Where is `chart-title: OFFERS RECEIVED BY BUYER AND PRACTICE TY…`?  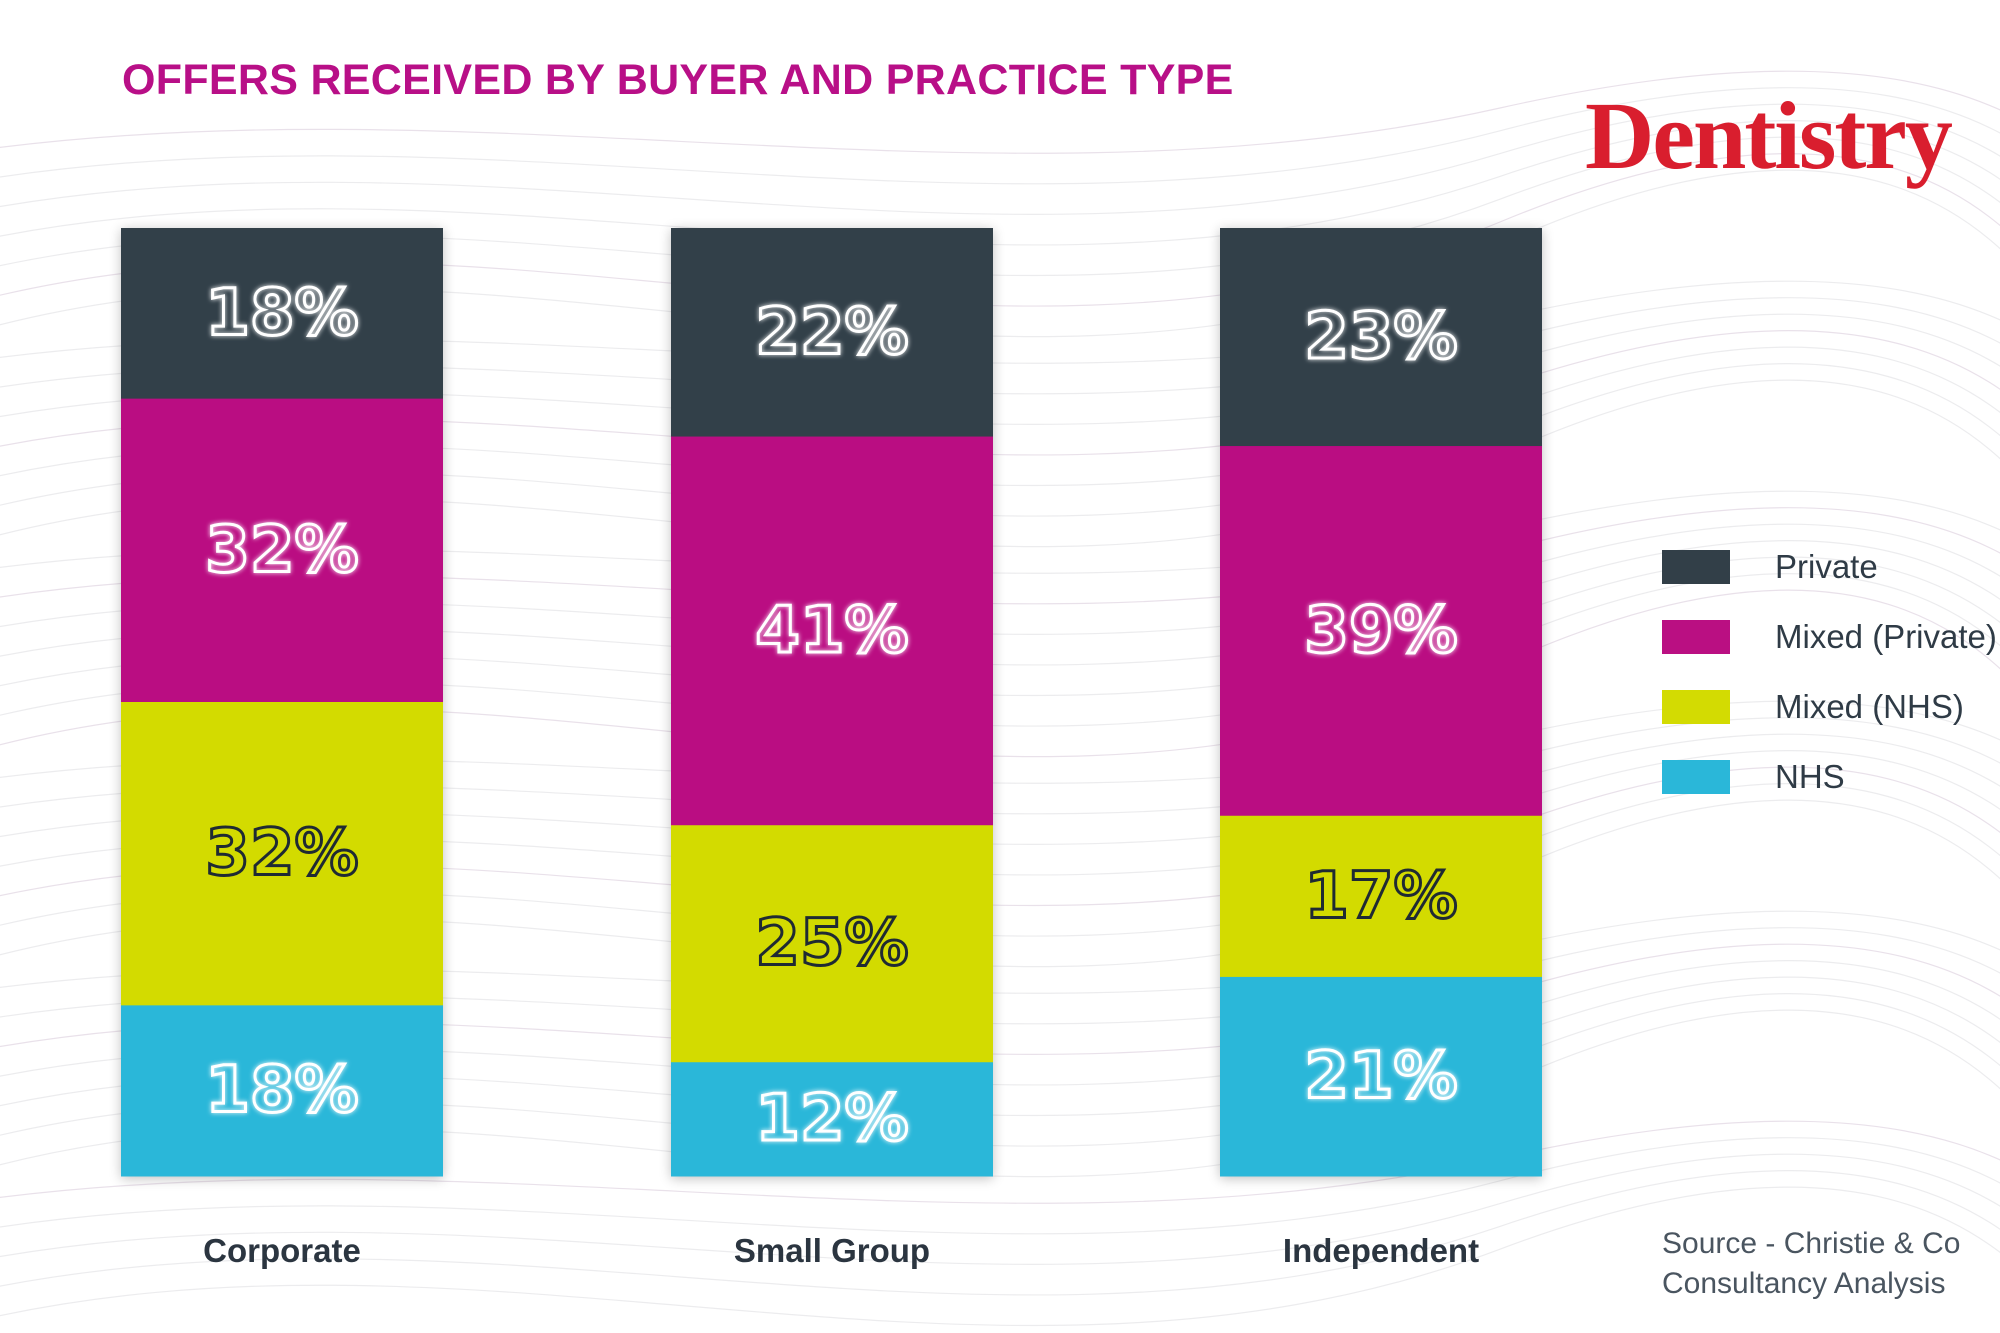 chart-title: OFFERS RECEIVED BY BUYER AND PRACTICE TY… is located at coordinates (678, 80).